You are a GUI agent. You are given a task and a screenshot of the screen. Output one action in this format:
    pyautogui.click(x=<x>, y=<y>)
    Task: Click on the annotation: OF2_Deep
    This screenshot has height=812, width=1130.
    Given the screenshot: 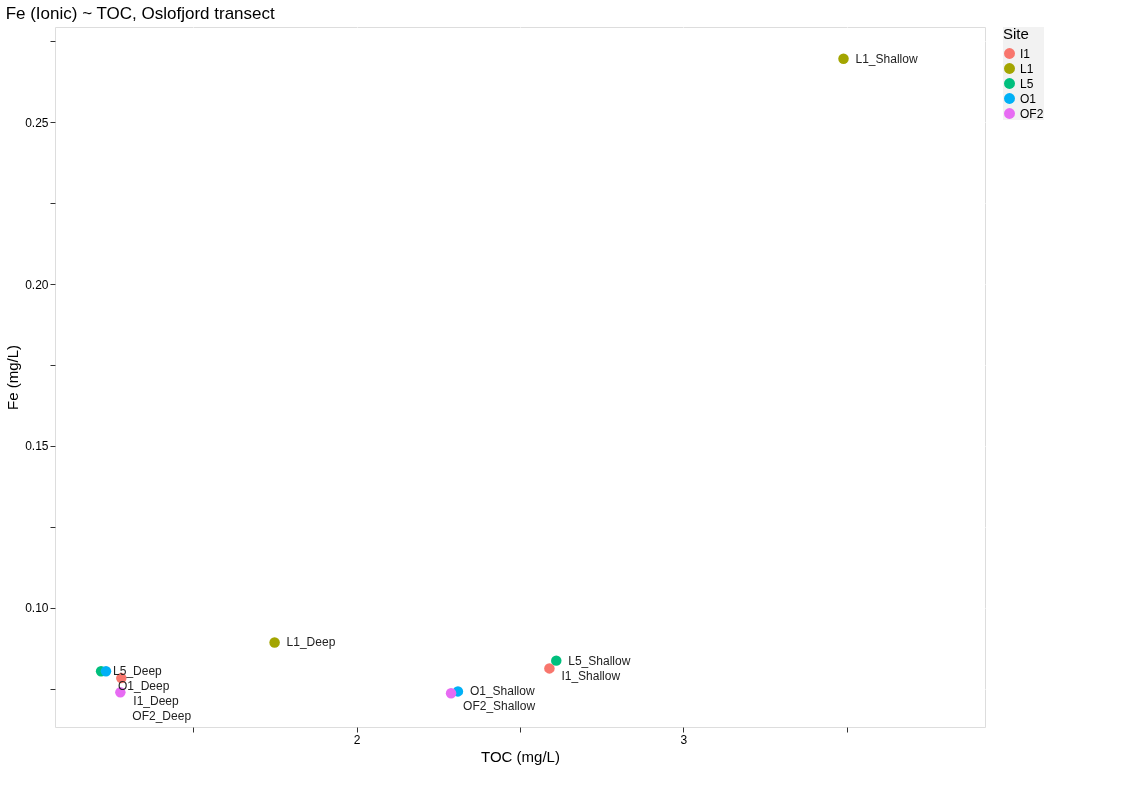 What is the action you would take?
    pyautogui.click(x=162, y=716)
    